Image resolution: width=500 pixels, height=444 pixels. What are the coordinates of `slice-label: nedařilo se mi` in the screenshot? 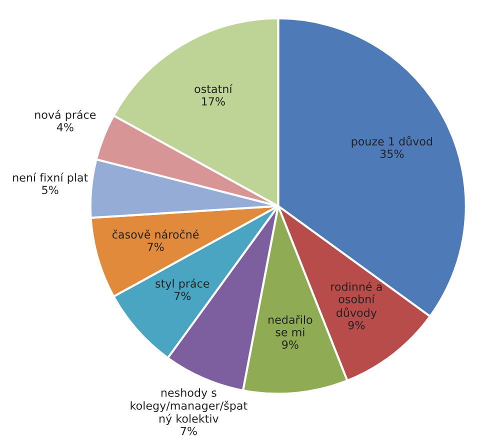 It's located at (290, 325).